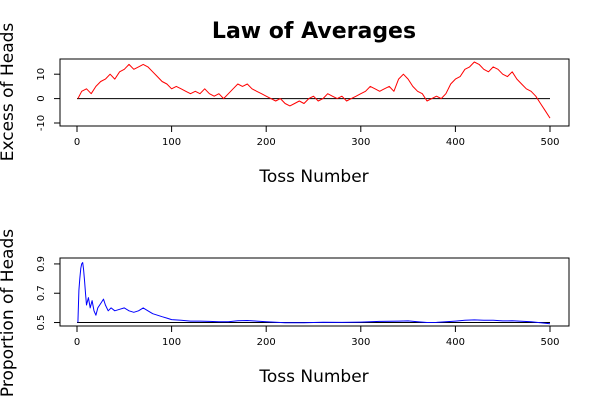 The width and height of the screenshot is (599, 400). What do you see at coordinates (41, 293) in the screenshot?
I see `proportion-y-tick-label: 0.7` at bounding box center [41, 293].